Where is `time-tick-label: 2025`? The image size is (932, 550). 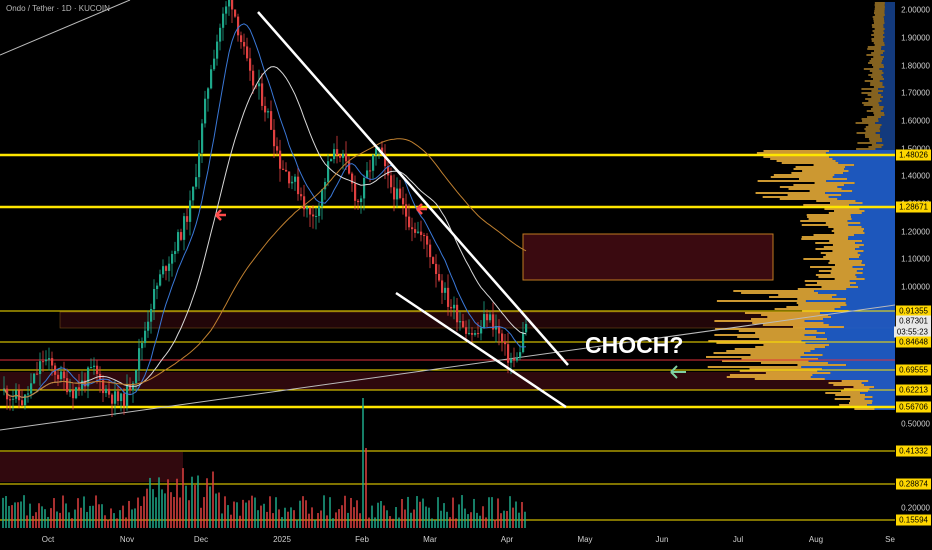
time-tick-label: 2025 is located at coordinates (282, 539).